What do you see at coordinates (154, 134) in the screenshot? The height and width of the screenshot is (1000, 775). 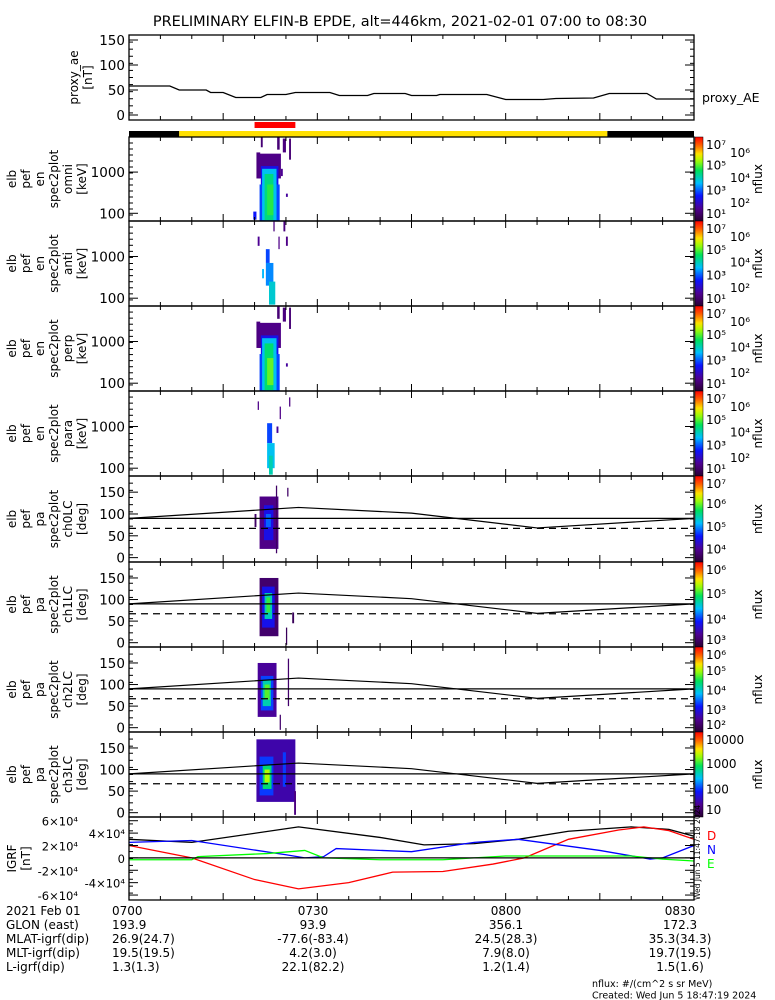 I see `orbit-segment-shadow` at bounding box center [154, 134].